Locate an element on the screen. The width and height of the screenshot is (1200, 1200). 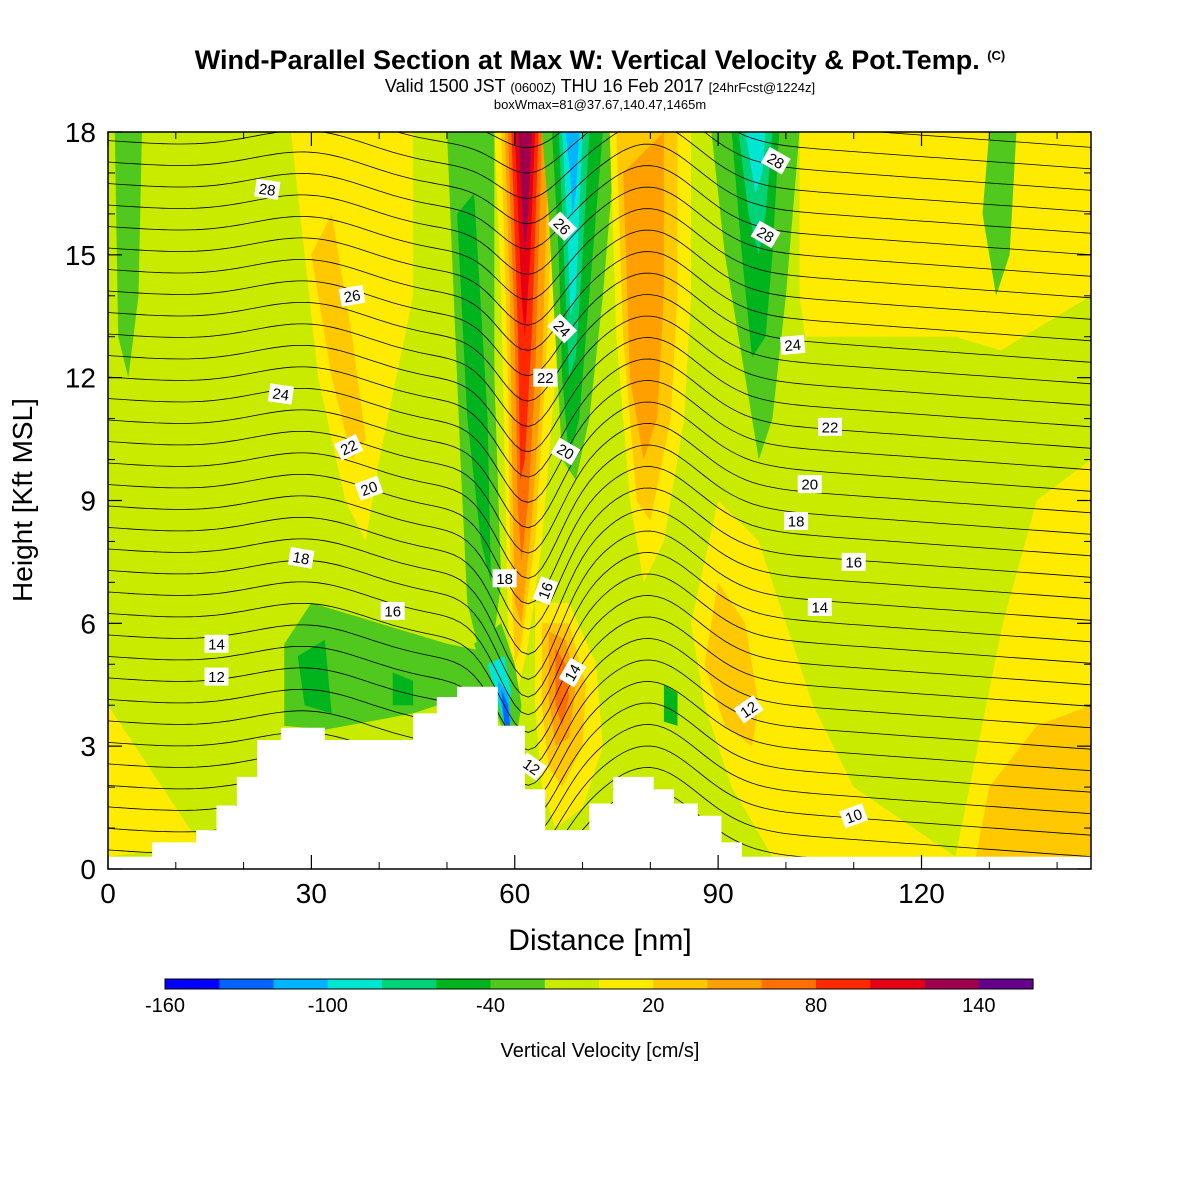
isentrope-label: 26 is located at coordinates (562, 226).